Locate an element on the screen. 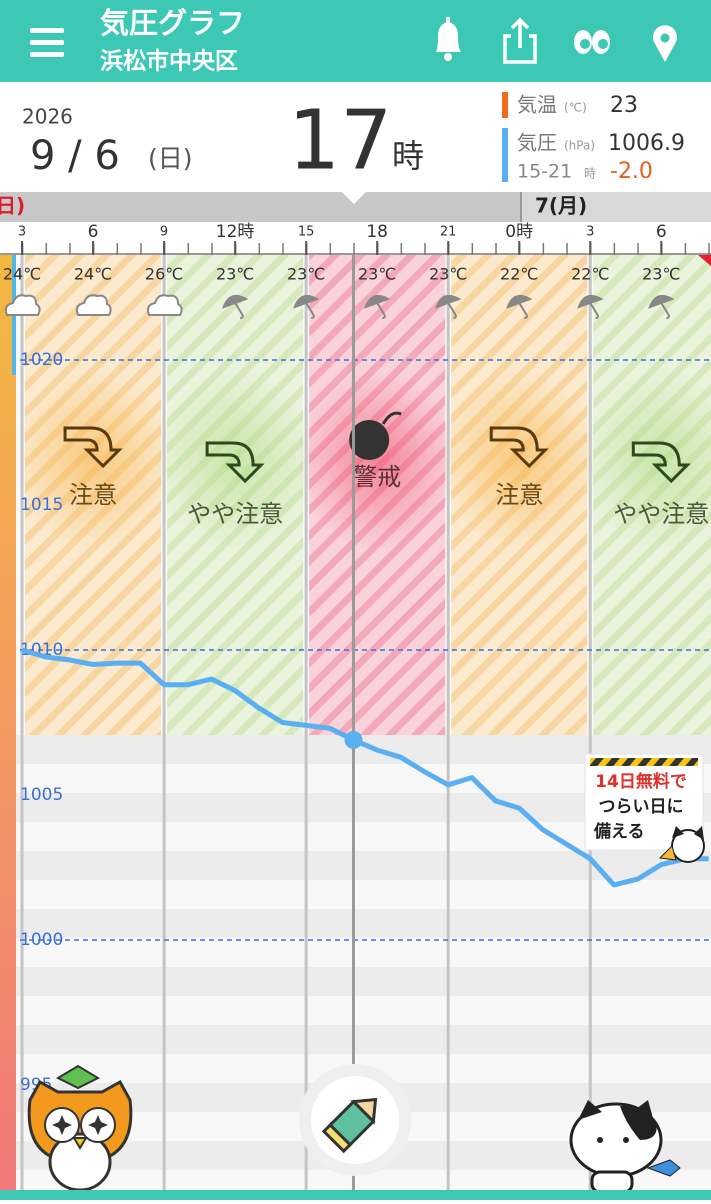  x-axis: 3 6 9 12時 15 18 21 0時 3 6 is located at coordinates (342, 238).